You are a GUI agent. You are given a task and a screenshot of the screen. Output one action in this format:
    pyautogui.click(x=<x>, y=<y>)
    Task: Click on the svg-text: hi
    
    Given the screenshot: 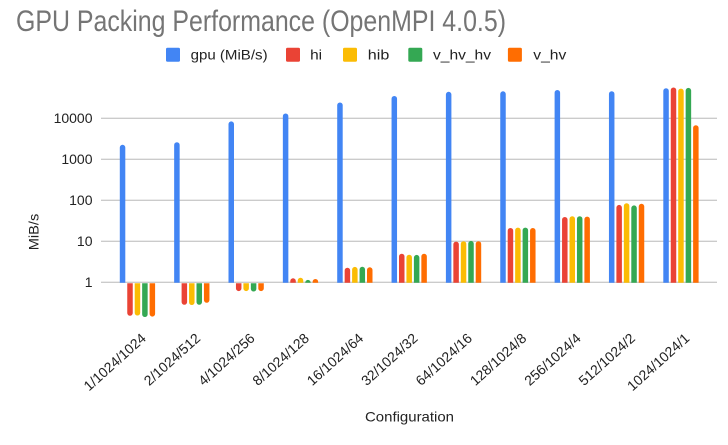 What is the action you would take?
    pyautogui.click(x=316, y=55)
    